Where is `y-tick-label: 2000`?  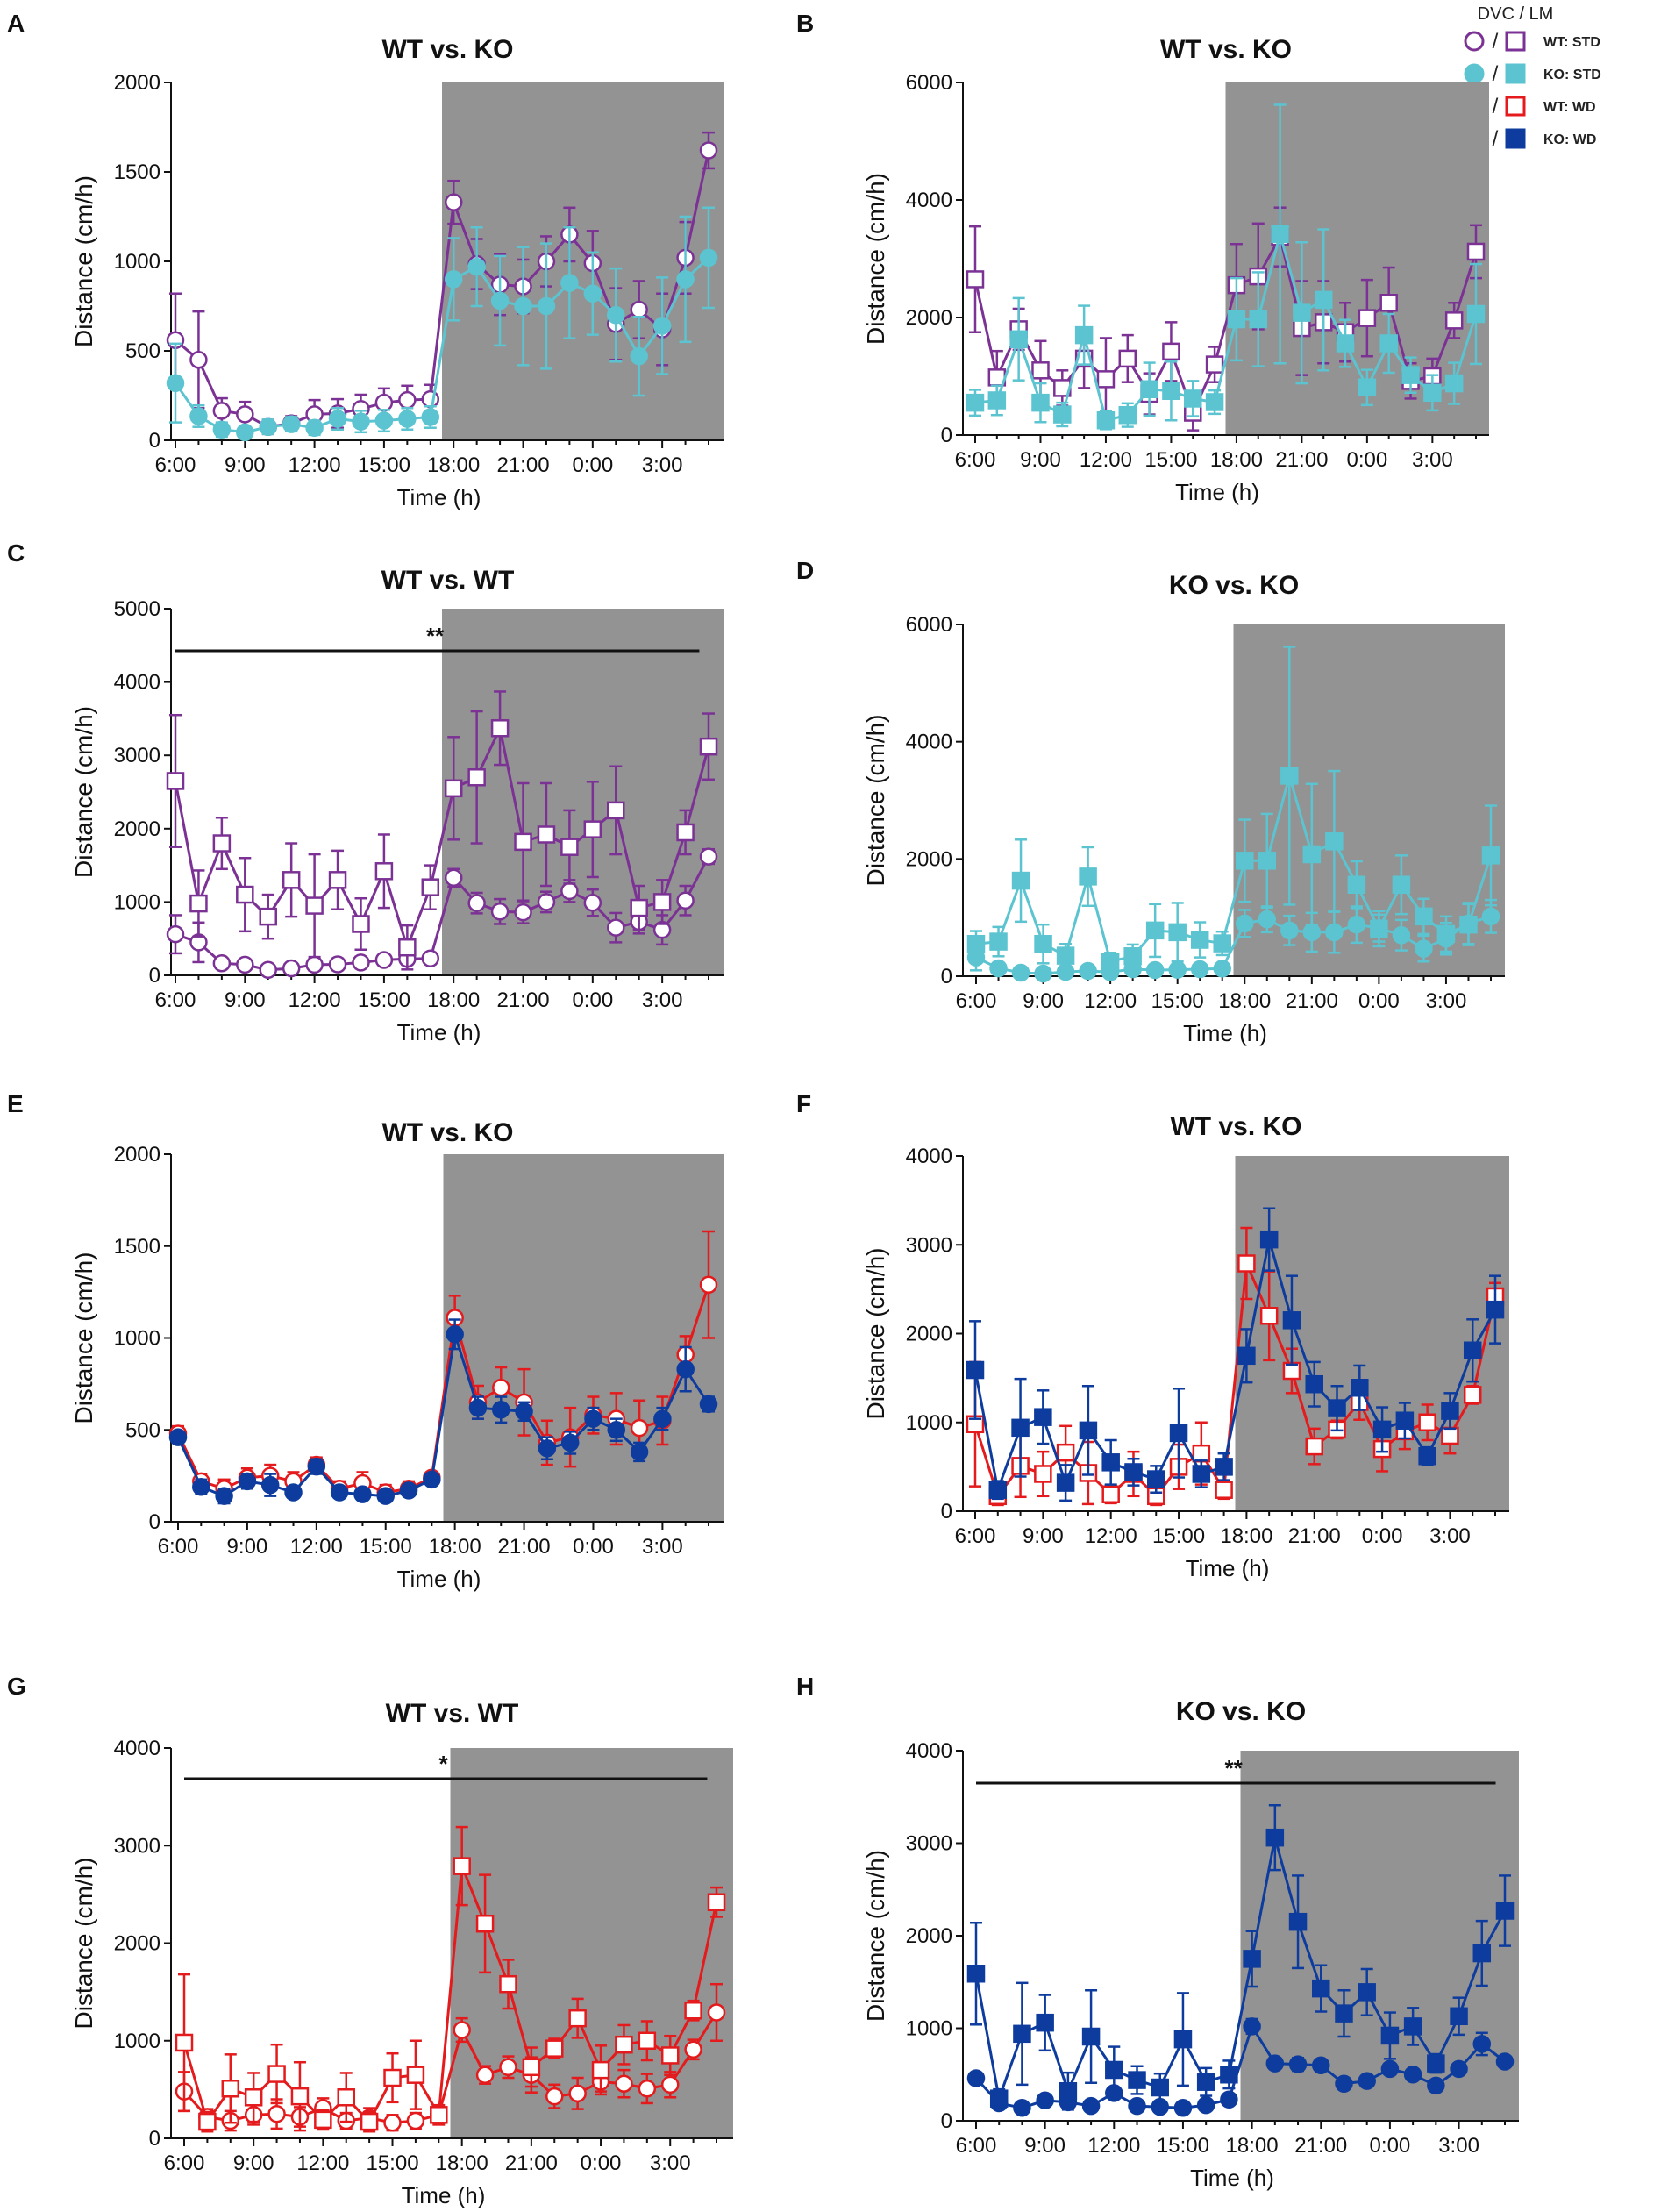
y-tick-label: 2000 is located at coordinates (929, 318).